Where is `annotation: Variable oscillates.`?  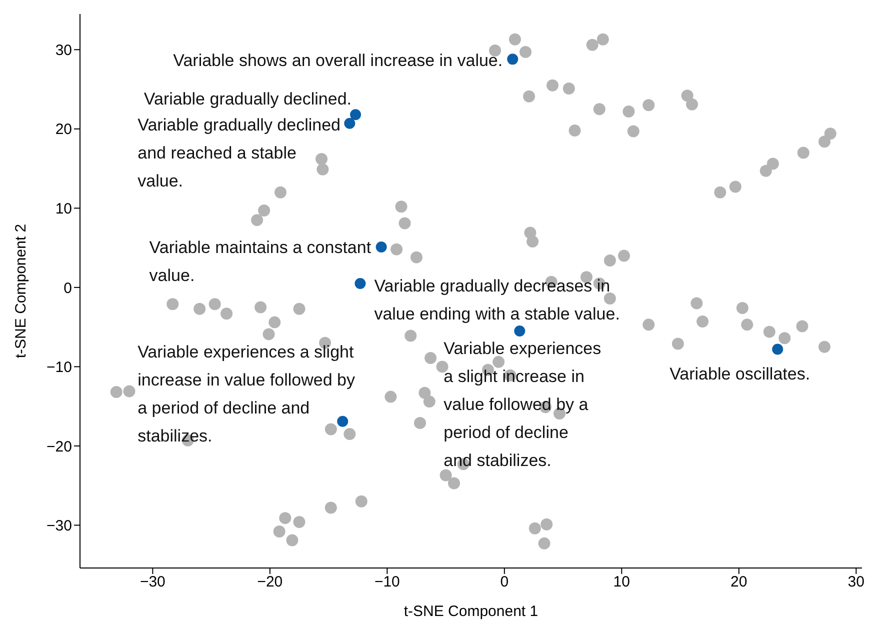
annotation: Variable oscillates. is located at coordinates (740, 374).